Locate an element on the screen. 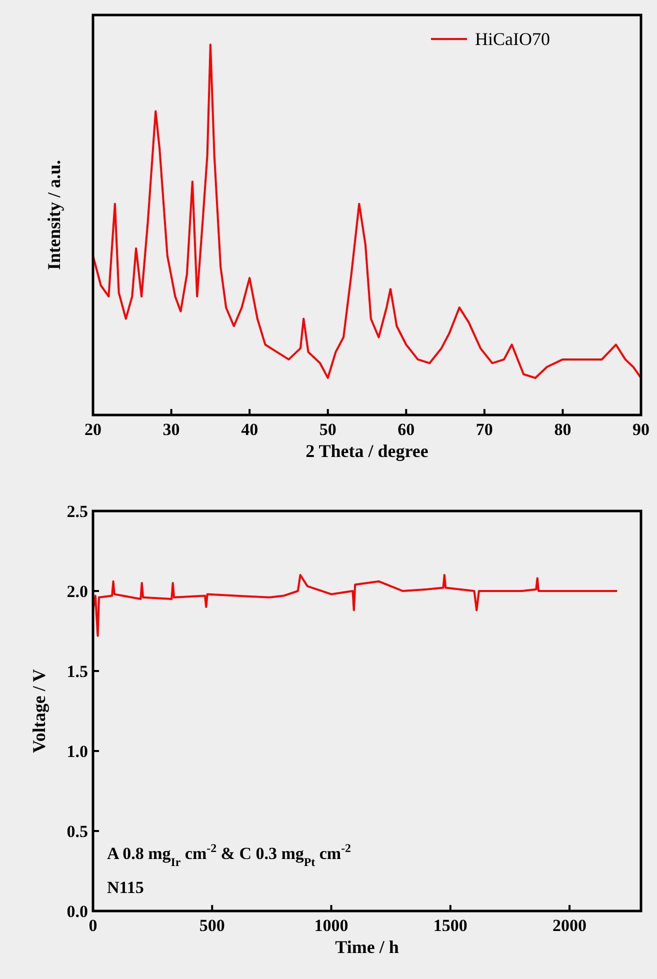  y-tick-label: 0.5 is located at coordinates (77, 831).